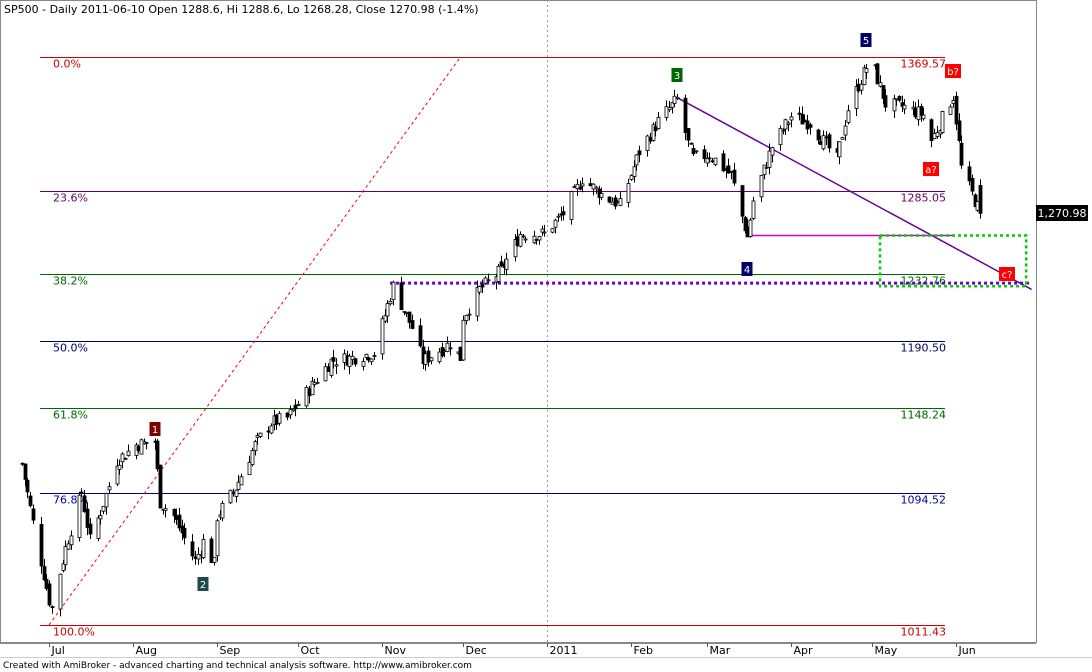  Describe the element at coordinates (155, 429) in the screenshot. I see `wave-label: 1` at that location.